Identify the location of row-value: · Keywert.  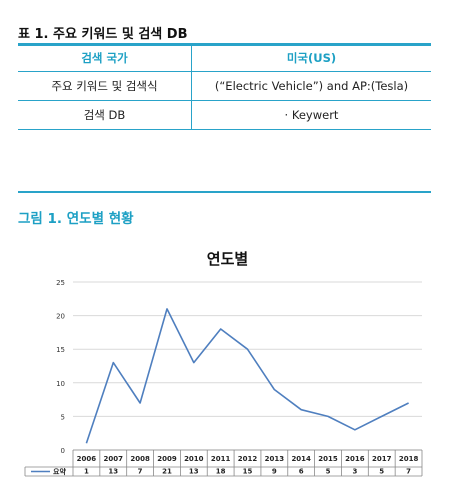
(311, 115).